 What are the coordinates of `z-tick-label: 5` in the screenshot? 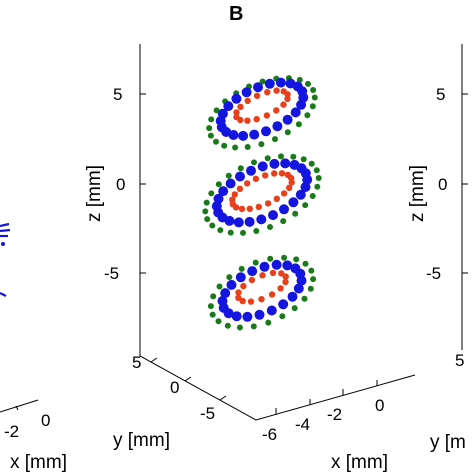 It's located at (117, 94).